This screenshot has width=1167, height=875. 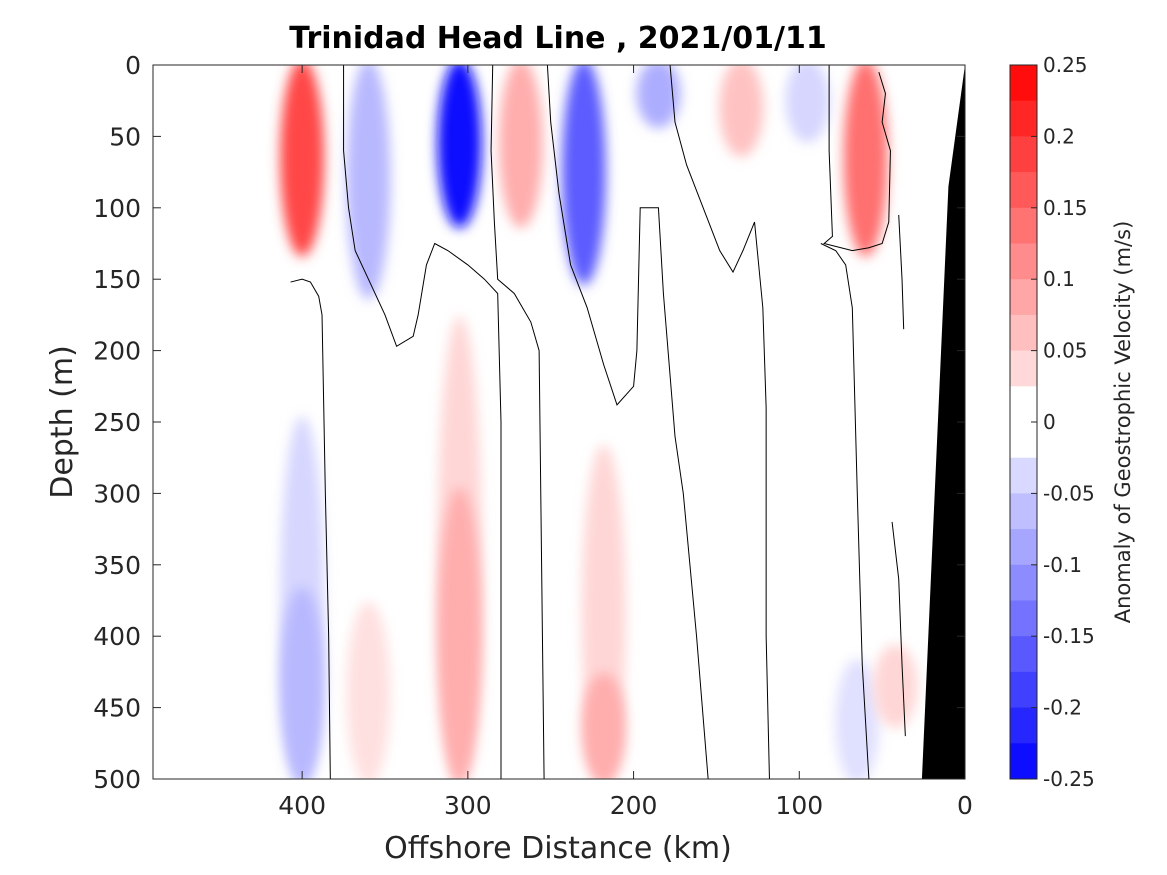 What do you see at coordinates (799, 805) in the screenshot?
I see `x-tick-label: 100` at bounding box center [799, 805].